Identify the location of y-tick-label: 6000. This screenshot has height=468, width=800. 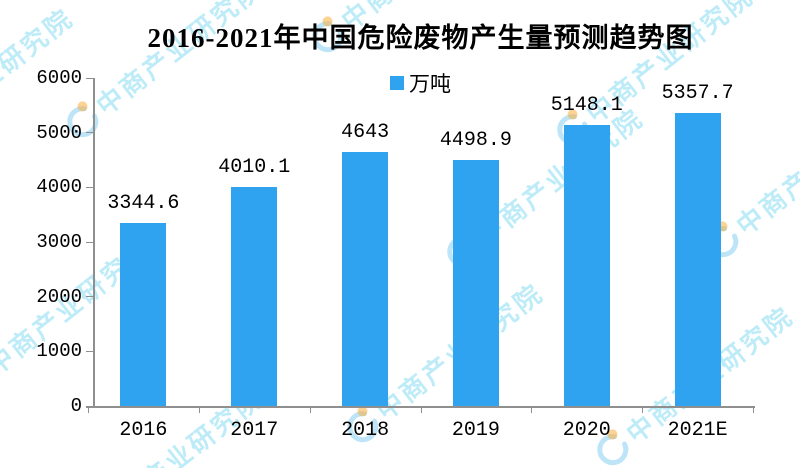
(59, 78).